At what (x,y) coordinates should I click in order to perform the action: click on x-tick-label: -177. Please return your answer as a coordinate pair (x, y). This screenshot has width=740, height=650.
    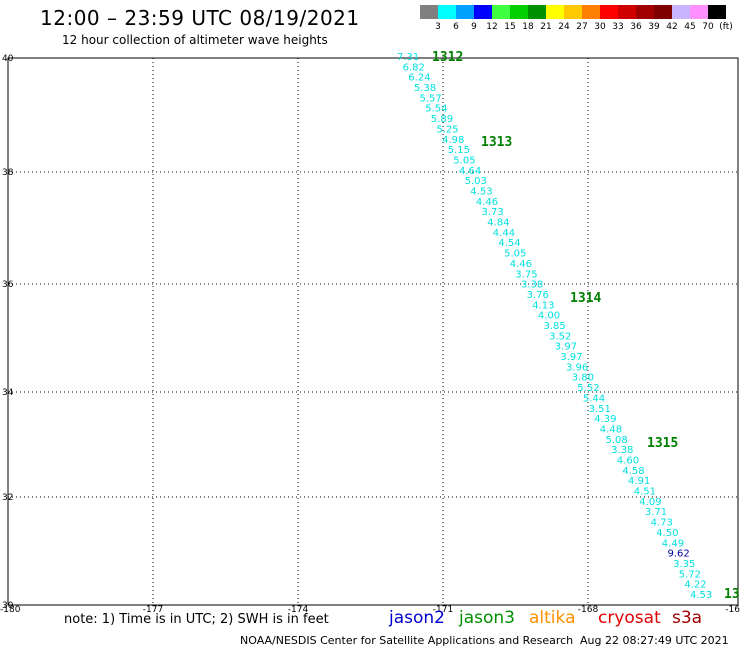
    Looking at the image, I should click on (153, 610).